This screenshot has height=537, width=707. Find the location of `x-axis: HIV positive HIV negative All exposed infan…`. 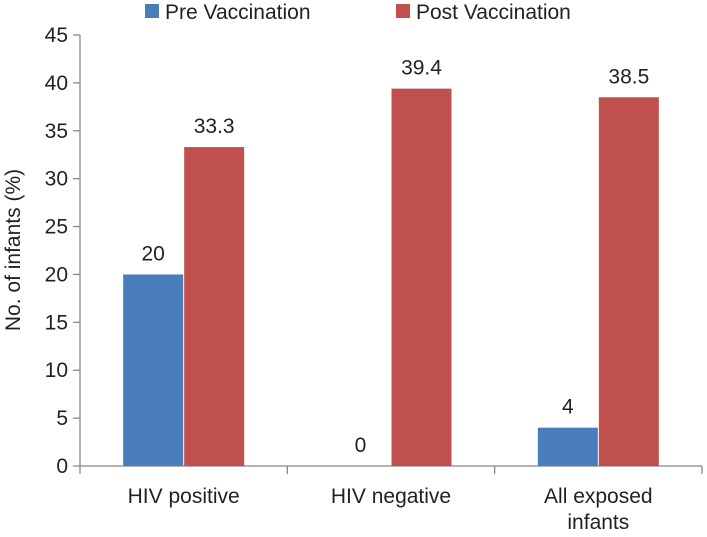

x-axis: HIV positive HIV negative All exposed infan… is located at coordinates (391, 499).